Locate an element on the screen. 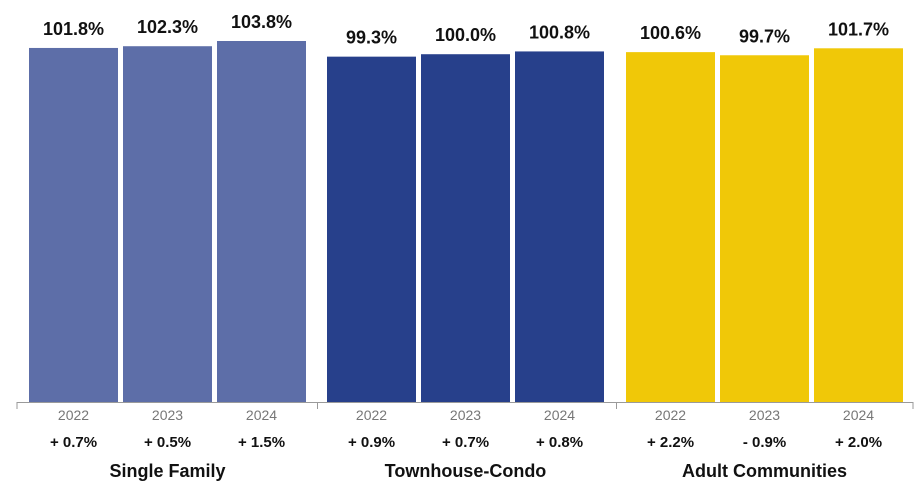  data-label: 102.3% is located at coordinates (167, 27).